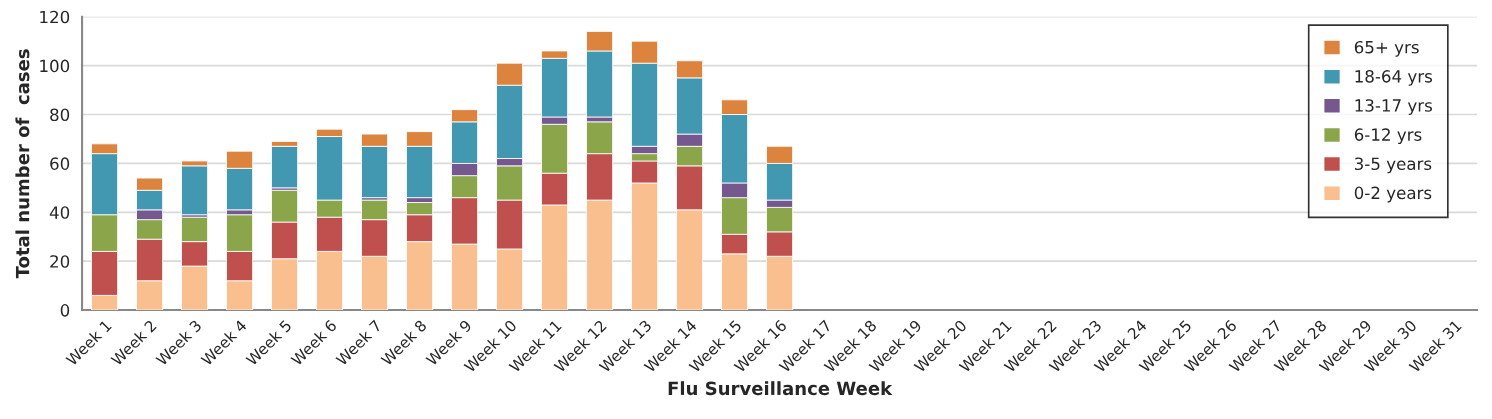 The height and width of the screenshot is (419, 1492). What do you see at coordinates (65, 310) in the screenshot?
I see `y-tick-label: 0` at bounding box center [65, 310].